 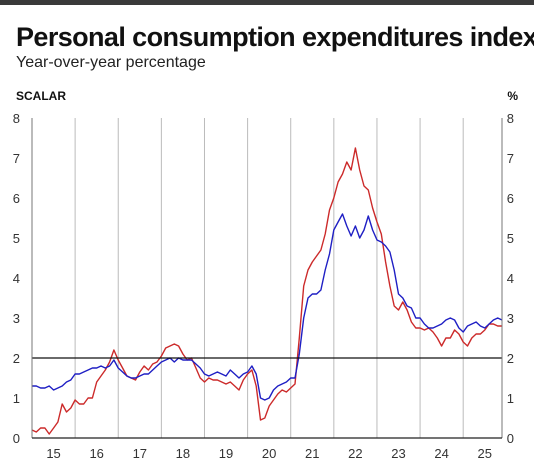 What do you see at coordinates (16, 398) in the screenshot?
I see `y-tick-label-left: 1` at bounding box center [16, 398].